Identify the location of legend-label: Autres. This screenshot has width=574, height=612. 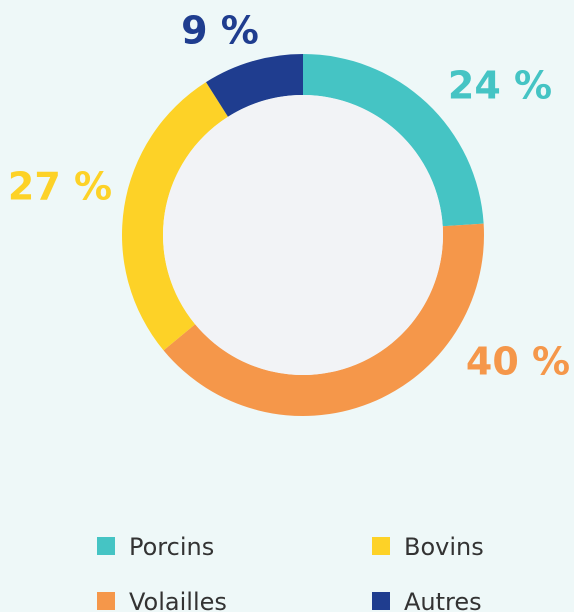
(443, 600).